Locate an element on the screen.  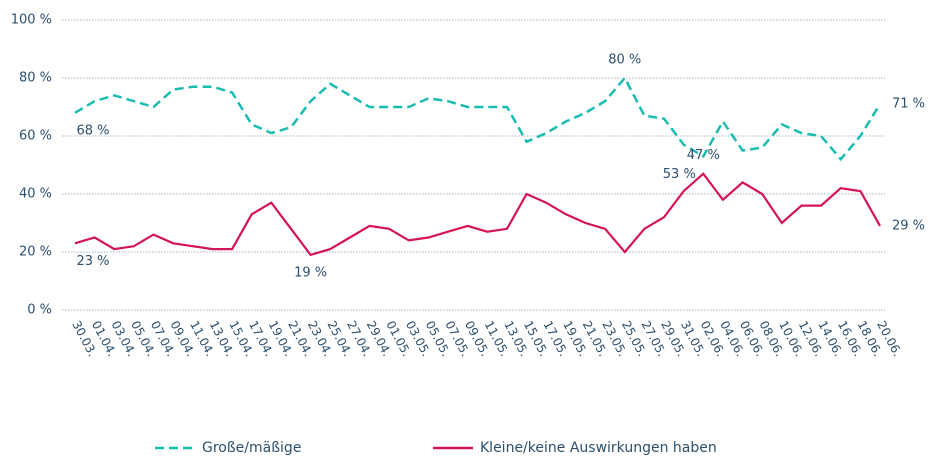
data-label: 23 % is located at coordinates (92, 261).